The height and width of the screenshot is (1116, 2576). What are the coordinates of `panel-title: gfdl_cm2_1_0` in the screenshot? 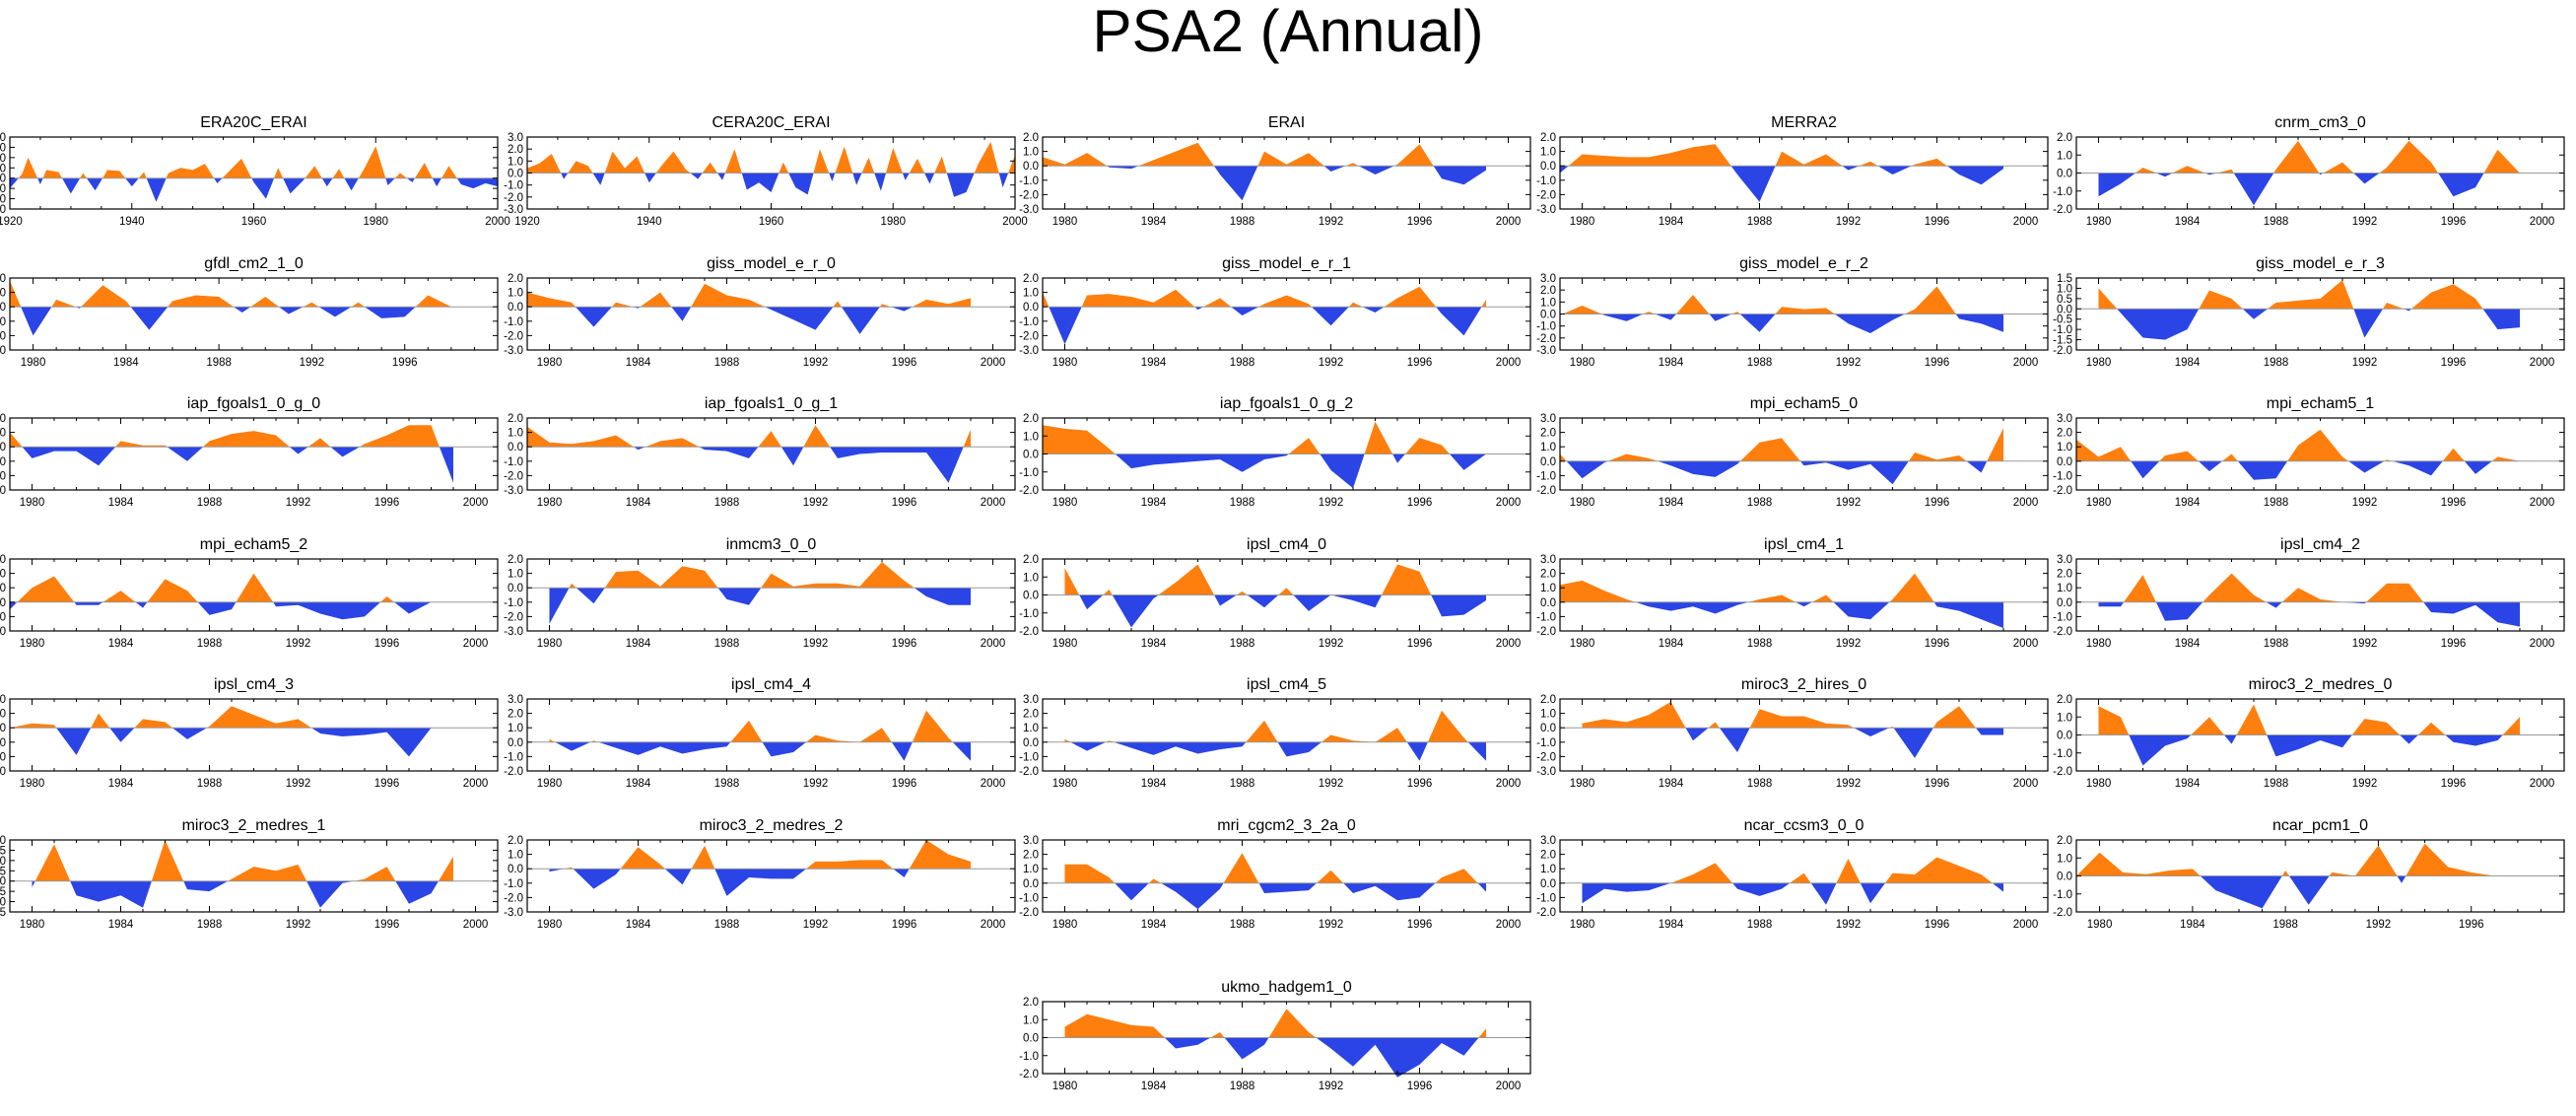 It's located at (254, 263).